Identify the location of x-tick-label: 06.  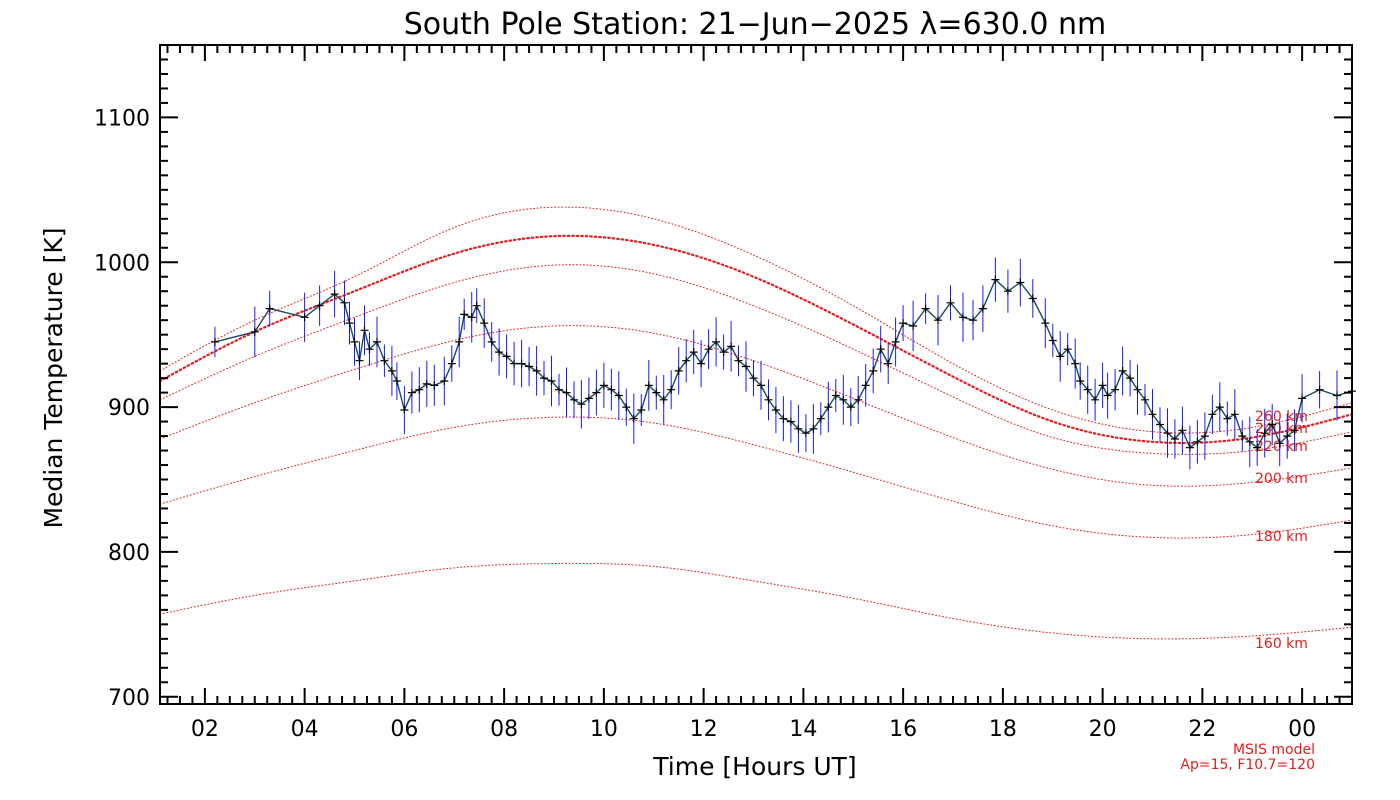
(404, 729).